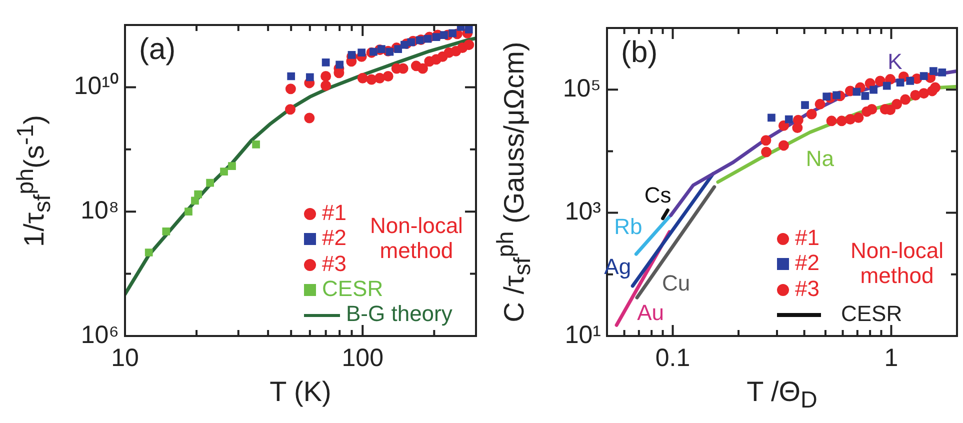 Image resolution: width=963 pixels, height=423 pixels. I want to click on annotation: CESR, so click(872, 313).